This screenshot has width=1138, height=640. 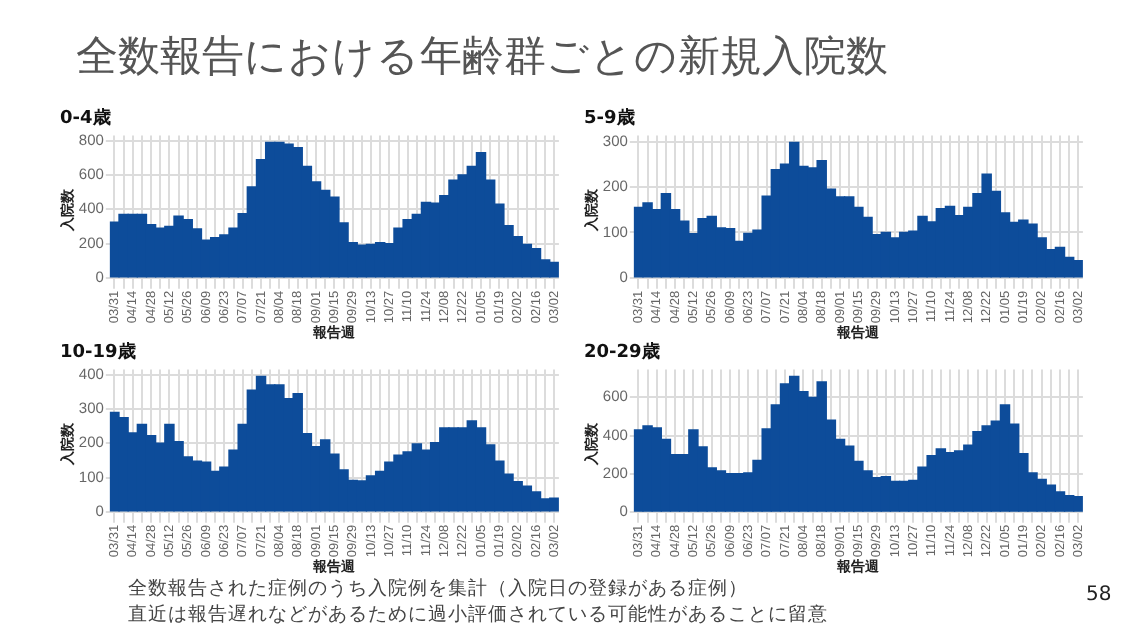 I want to click on chart-title: 5-9歳, so click(x=609, y=118).